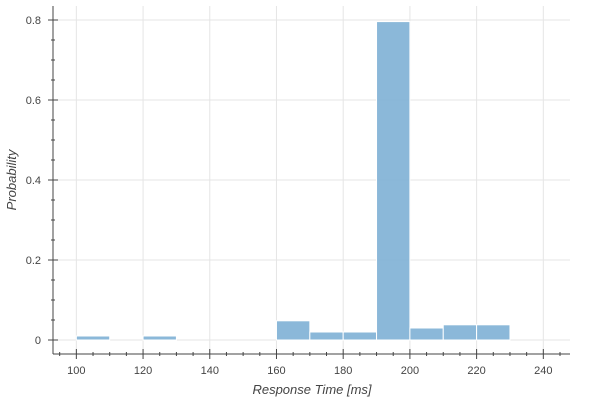 This screenshot has height=405, width=600. I want to click on y-axis-title: Probability, so click(11, 179).